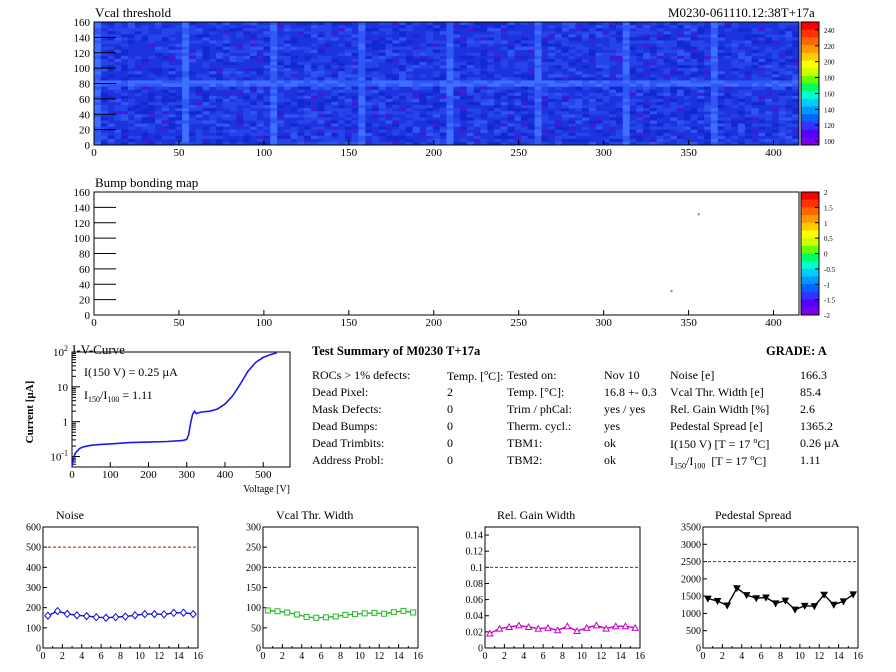 The height and width of the screenshot is (672, 896). What do you see at coordinates (698, 649) in the screenshot?
I see `pedestal-spread-y-tick-label: 0` at bounding box center [698, 649].